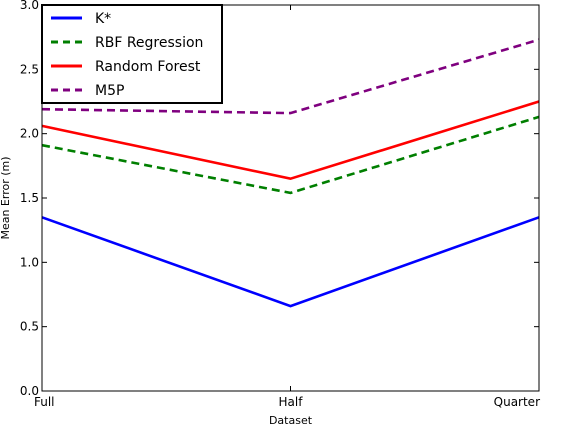 The width and height of the screenshot is (566, 424). What do you see at coordinates (517, 402) in the screenshot?
I see `x-tick-label: Quarter` at bounding box center [517, 402].